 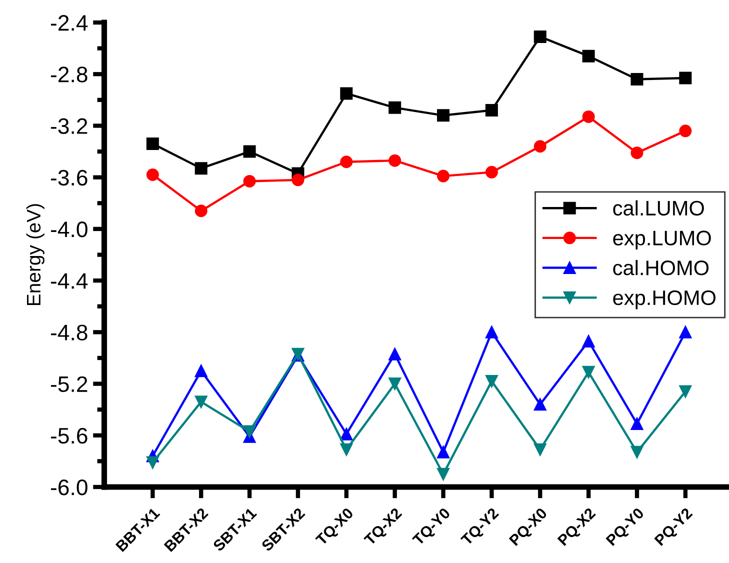 What do you see at coordinates (35, 255) in the screenshot?
I see `y-axis-title: Energy (eV)` at bounding box center [35, 255].